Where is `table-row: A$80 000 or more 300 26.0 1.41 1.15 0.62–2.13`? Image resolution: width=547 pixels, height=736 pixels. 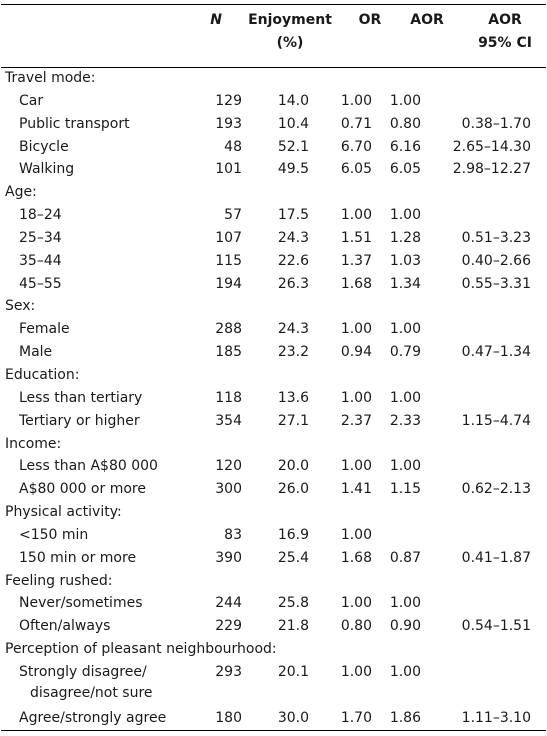 table-row: A$80 000 or more 300 26.0 1.41 1.15 0.62–2.13 is located at coordinates (267, 490).